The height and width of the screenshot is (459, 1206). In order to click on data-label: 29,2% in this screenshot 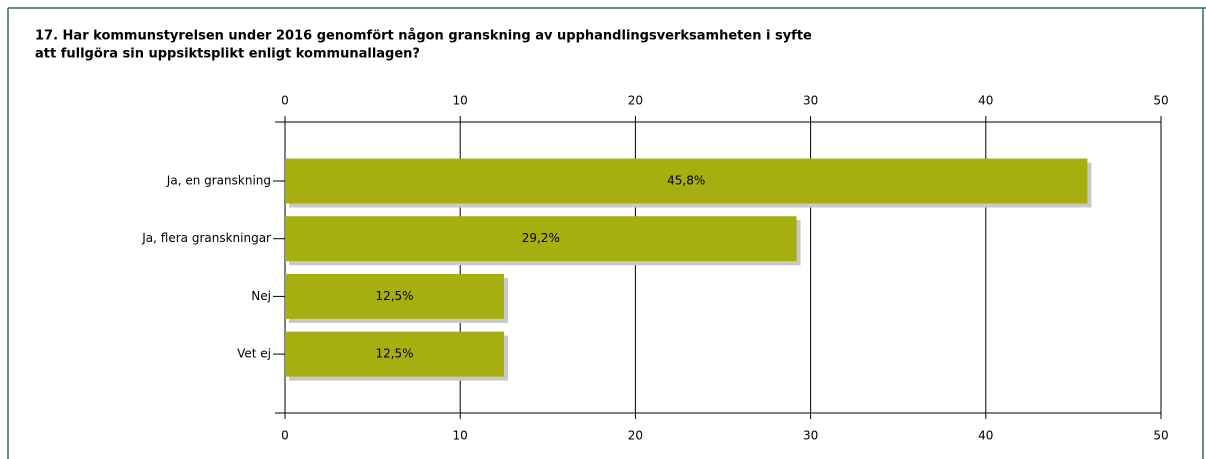, I will do `click(541, 238)`.